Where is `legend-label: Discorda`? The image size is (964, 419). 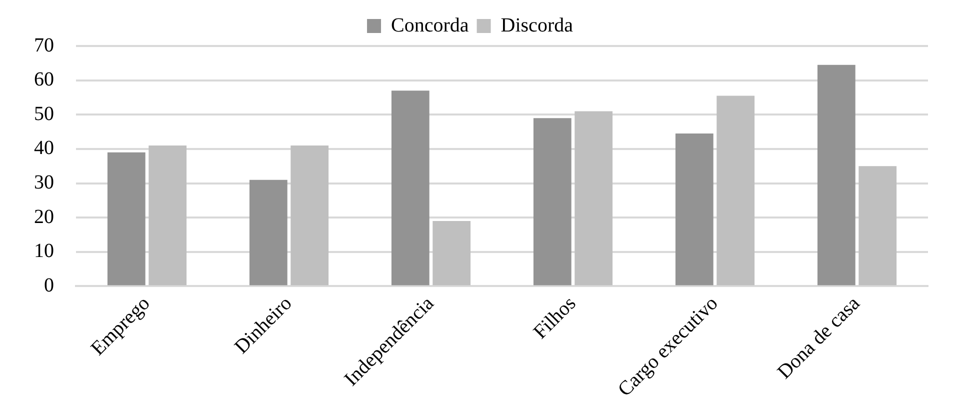
legend-label: Discorda is located at coordinates (537, 25).